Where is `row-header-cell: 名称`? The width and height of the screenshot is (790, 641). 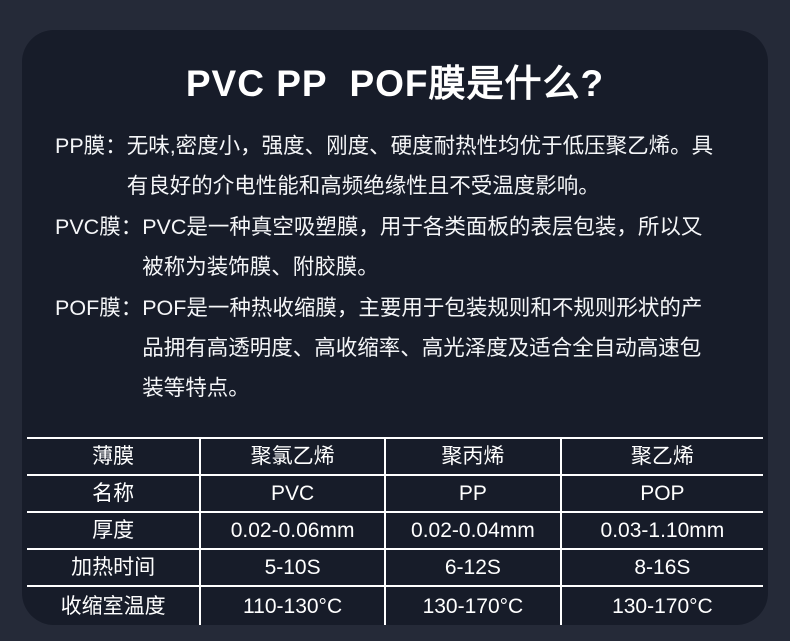 row-header-cell: 名称 is located at coordinates (113, 492).